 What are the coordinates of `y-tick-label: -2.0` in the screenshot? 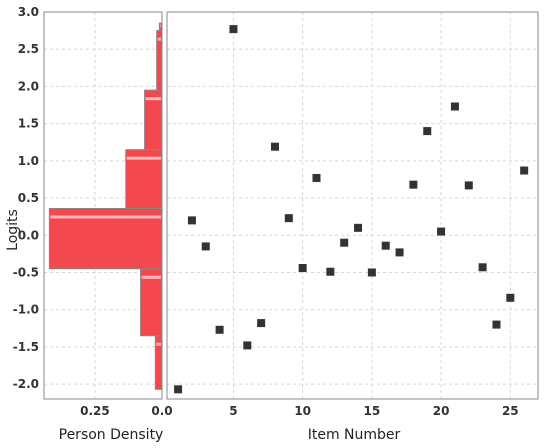 It's located at (26, 384).